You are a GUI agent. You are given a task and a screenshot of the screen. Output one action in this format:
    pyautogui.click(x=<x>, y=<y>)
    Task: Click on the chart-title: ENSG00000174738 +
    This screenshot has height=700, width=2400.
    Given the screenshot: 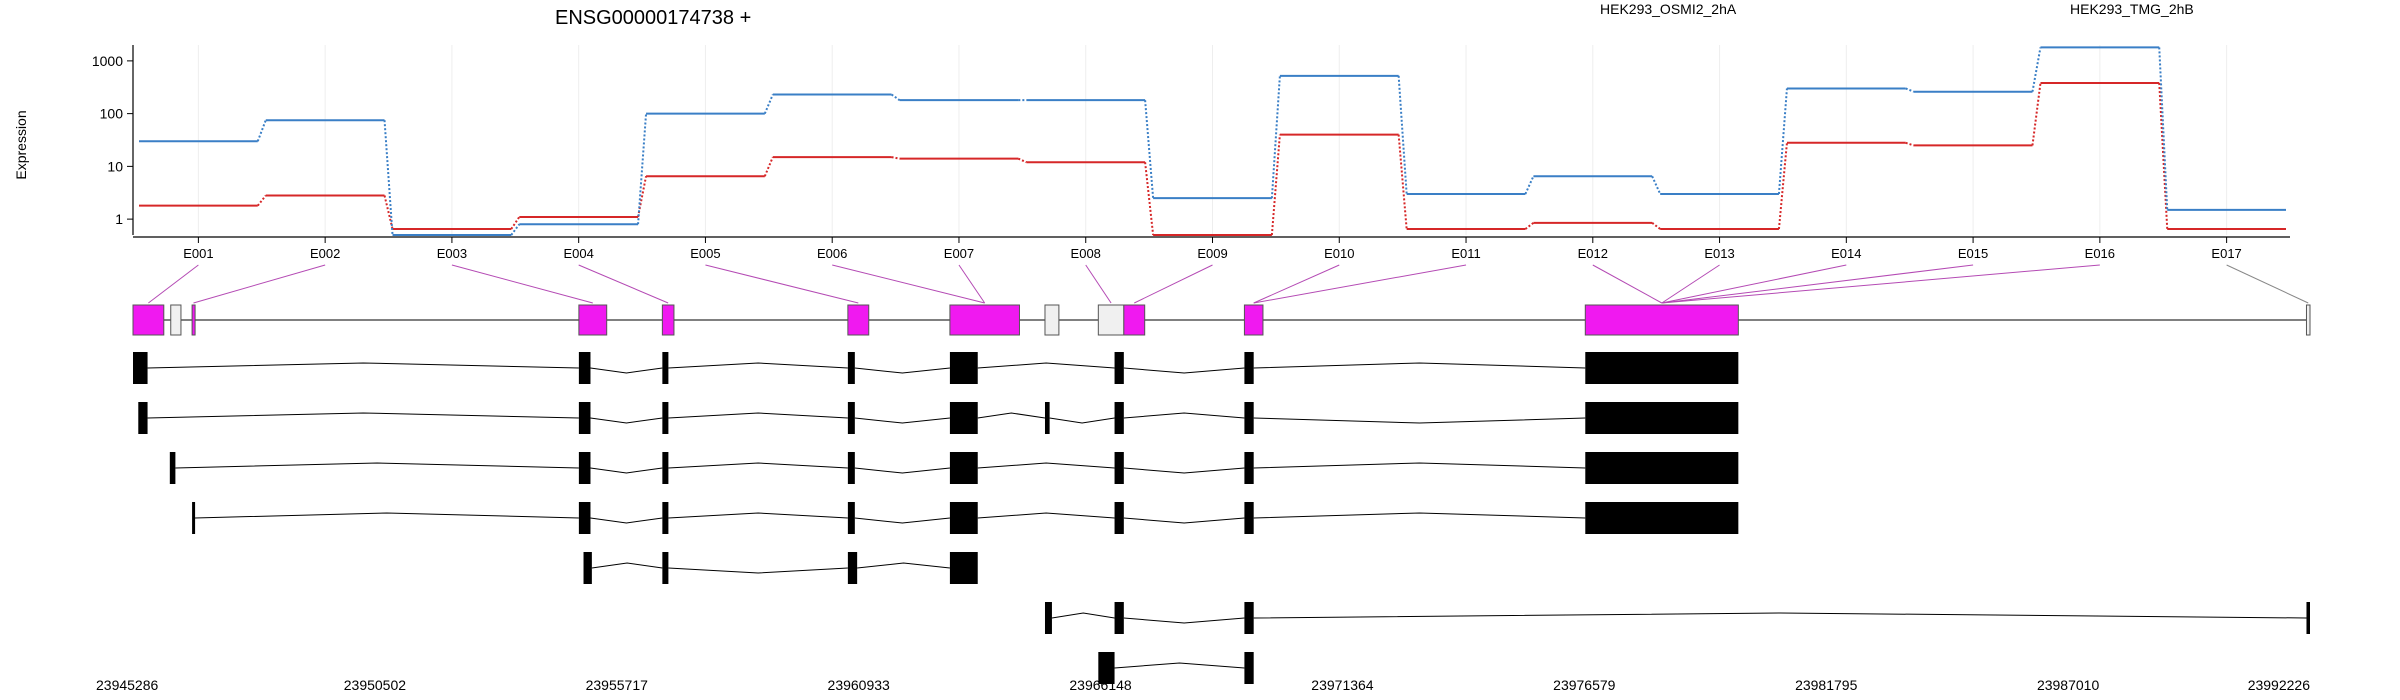 What is the action you would take?
    pyautogui.click(x=653, y=18)
    